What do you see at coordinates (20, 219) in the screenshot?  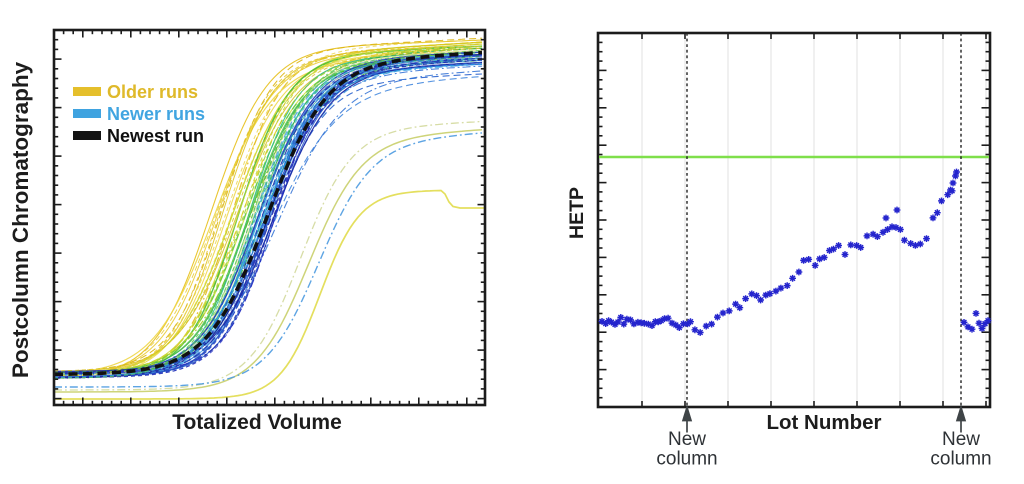 I see `svg-text: Postcolumn Chromatography` at bounding box center [20, 219].